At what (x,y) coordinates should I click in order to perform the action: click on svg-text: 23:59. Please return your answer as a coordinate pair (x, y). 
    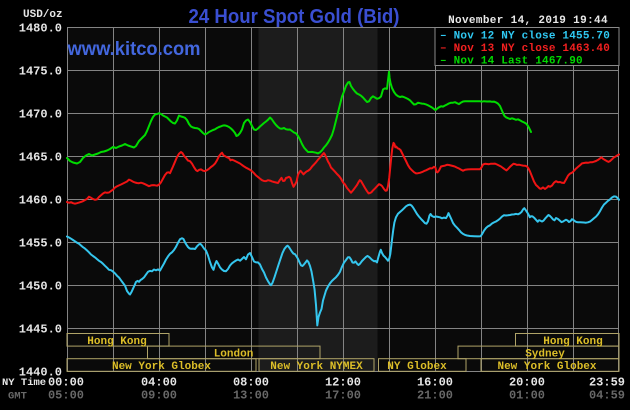
    Looking at the image, I should click on (607, 383).